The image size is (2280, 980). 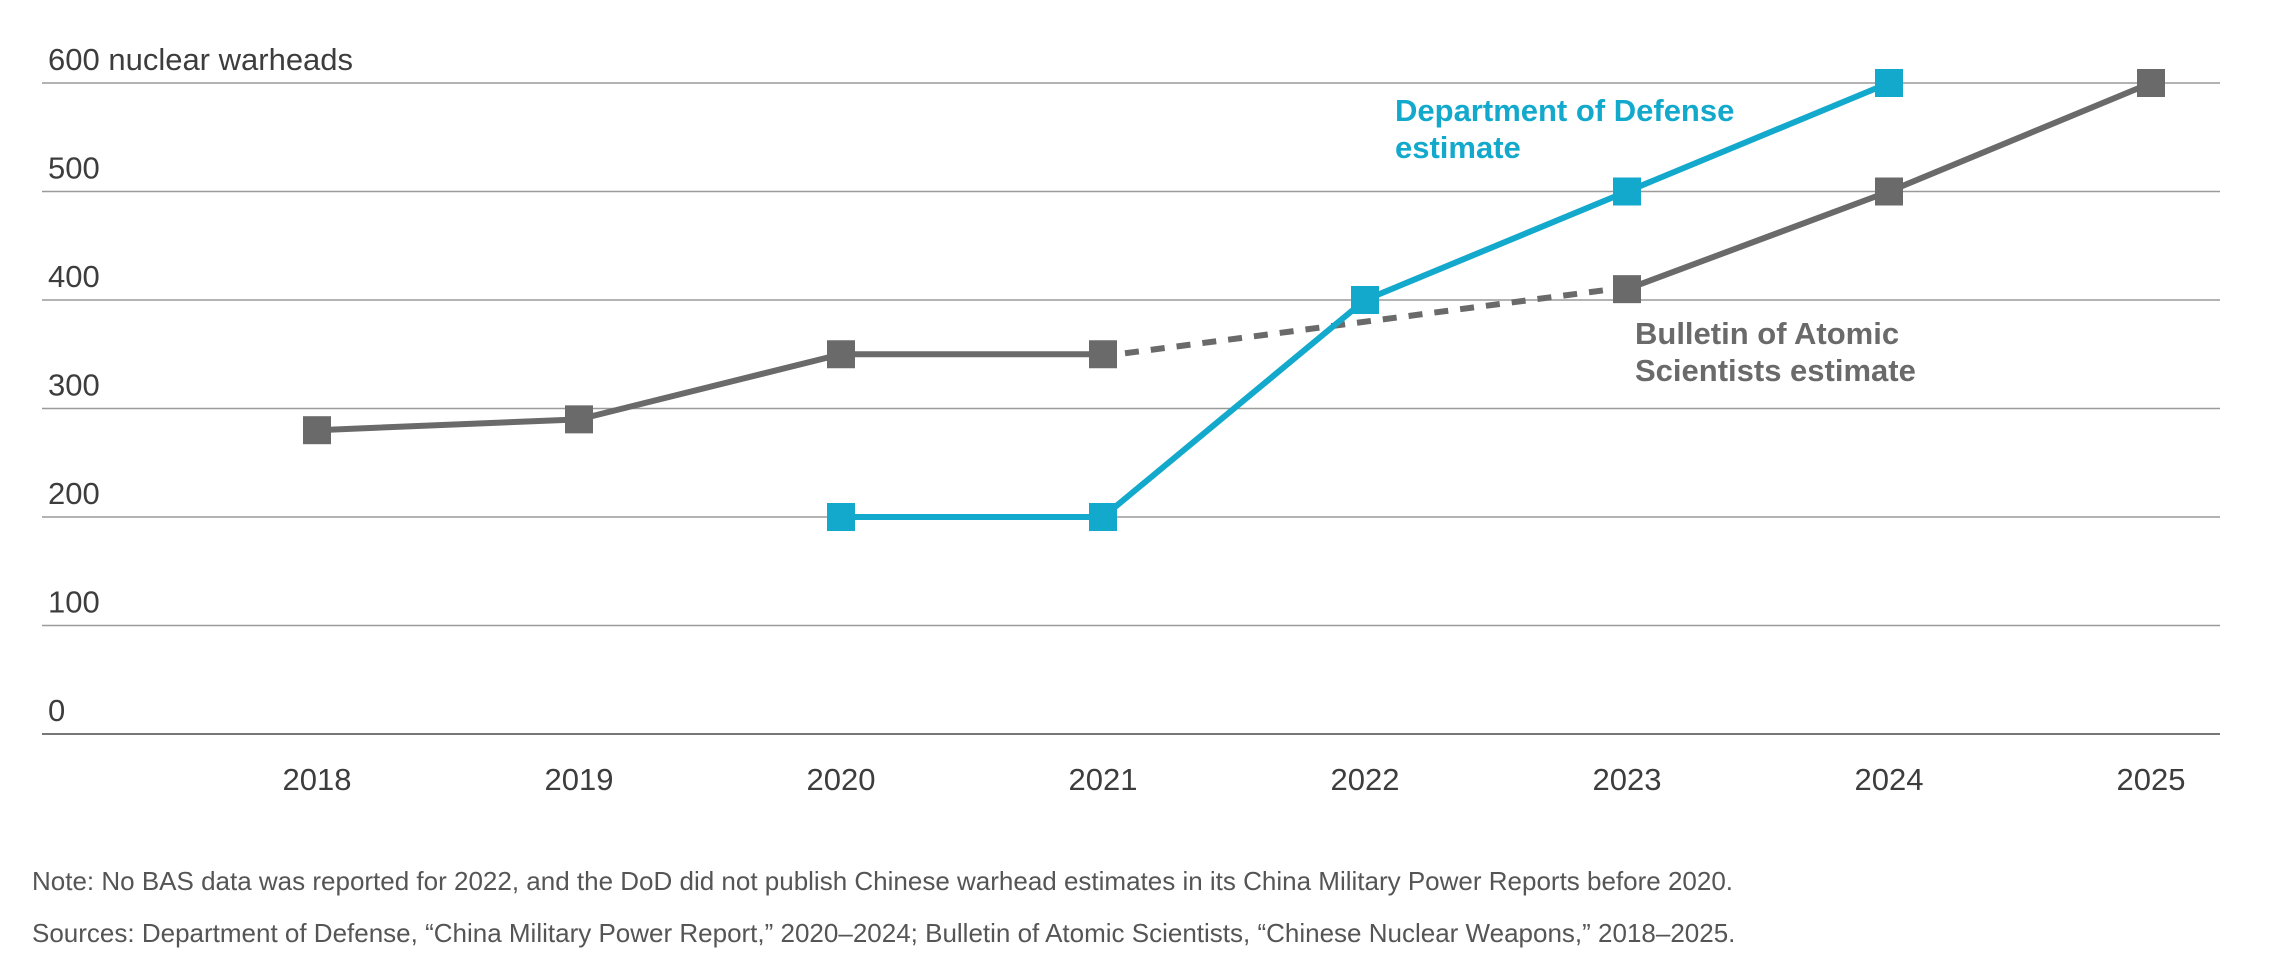 What do you see at coordinates (2151, 779) in the screenshot?
I see `x-tick-label: 2025` at bounding box center [2151, 779].